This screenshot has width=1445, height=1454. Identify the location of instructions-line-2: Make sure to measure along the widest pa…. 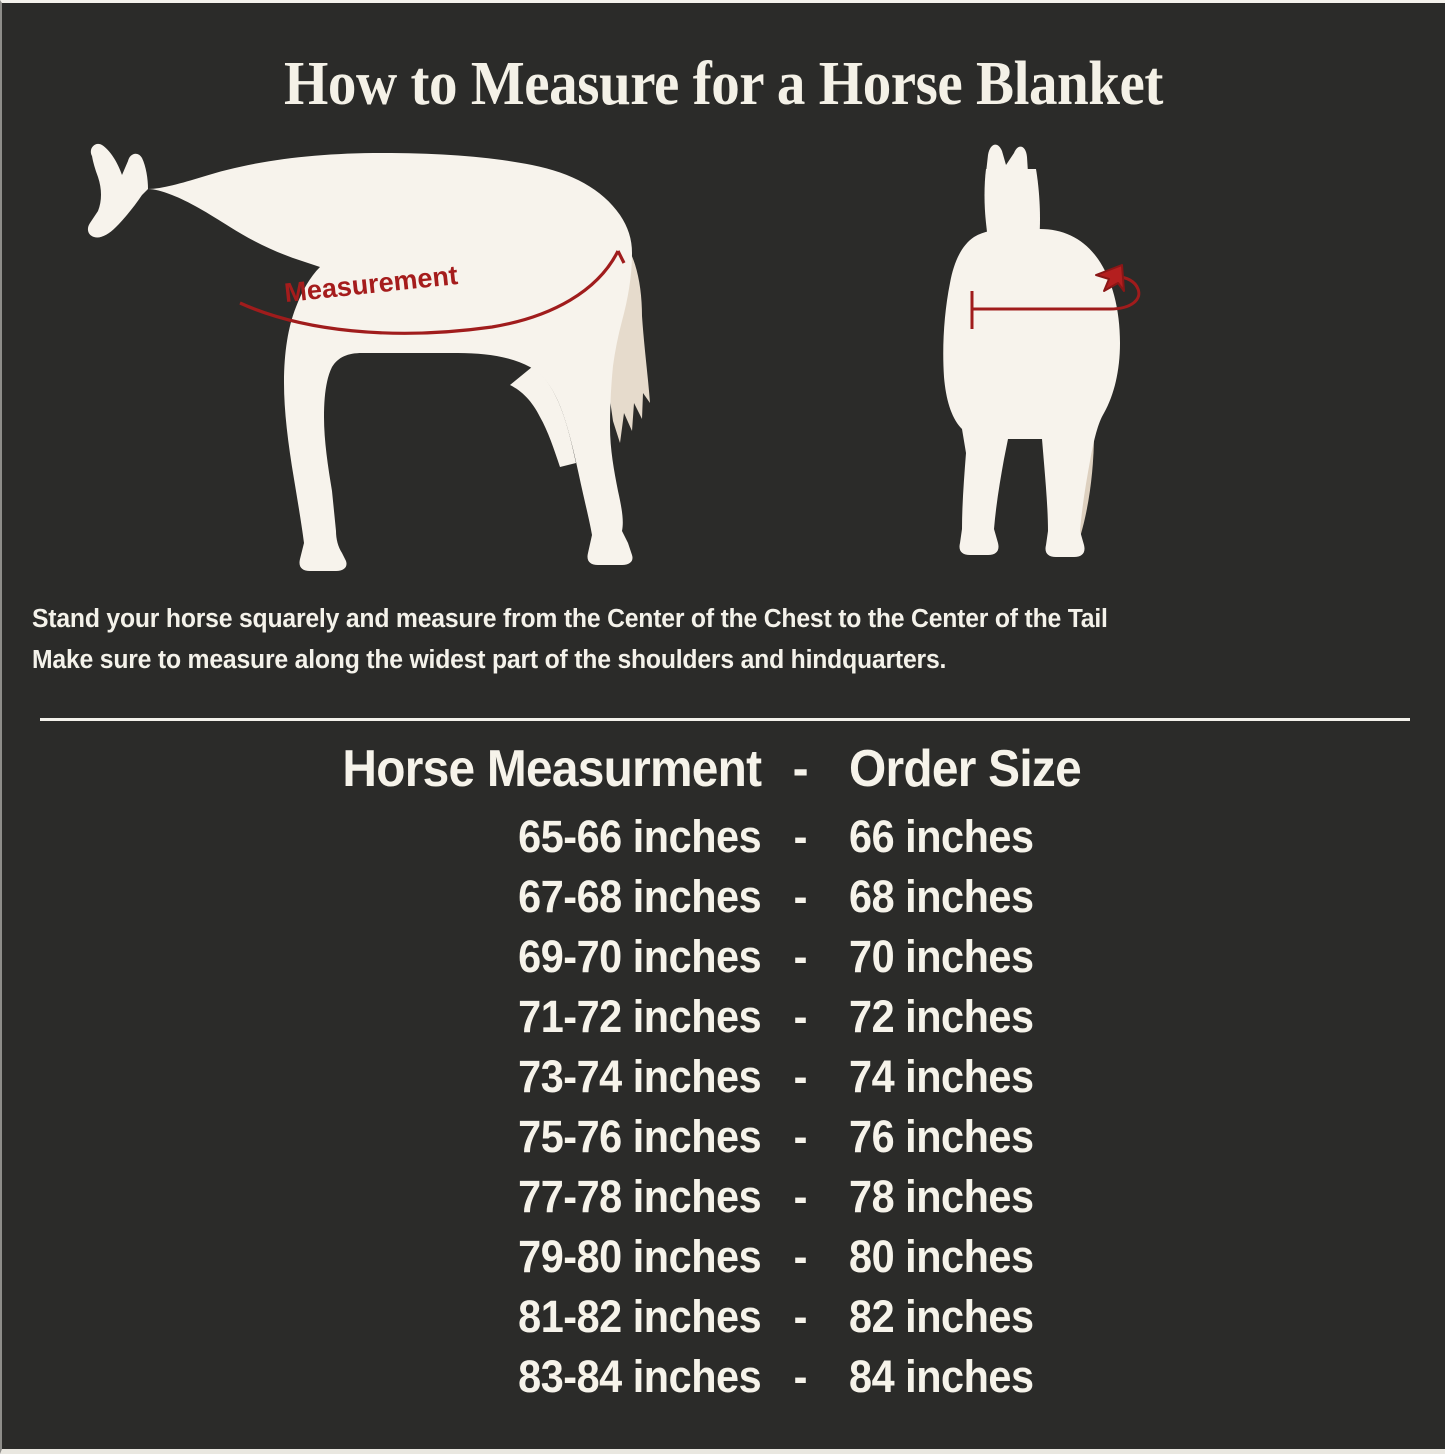
(489, 660).